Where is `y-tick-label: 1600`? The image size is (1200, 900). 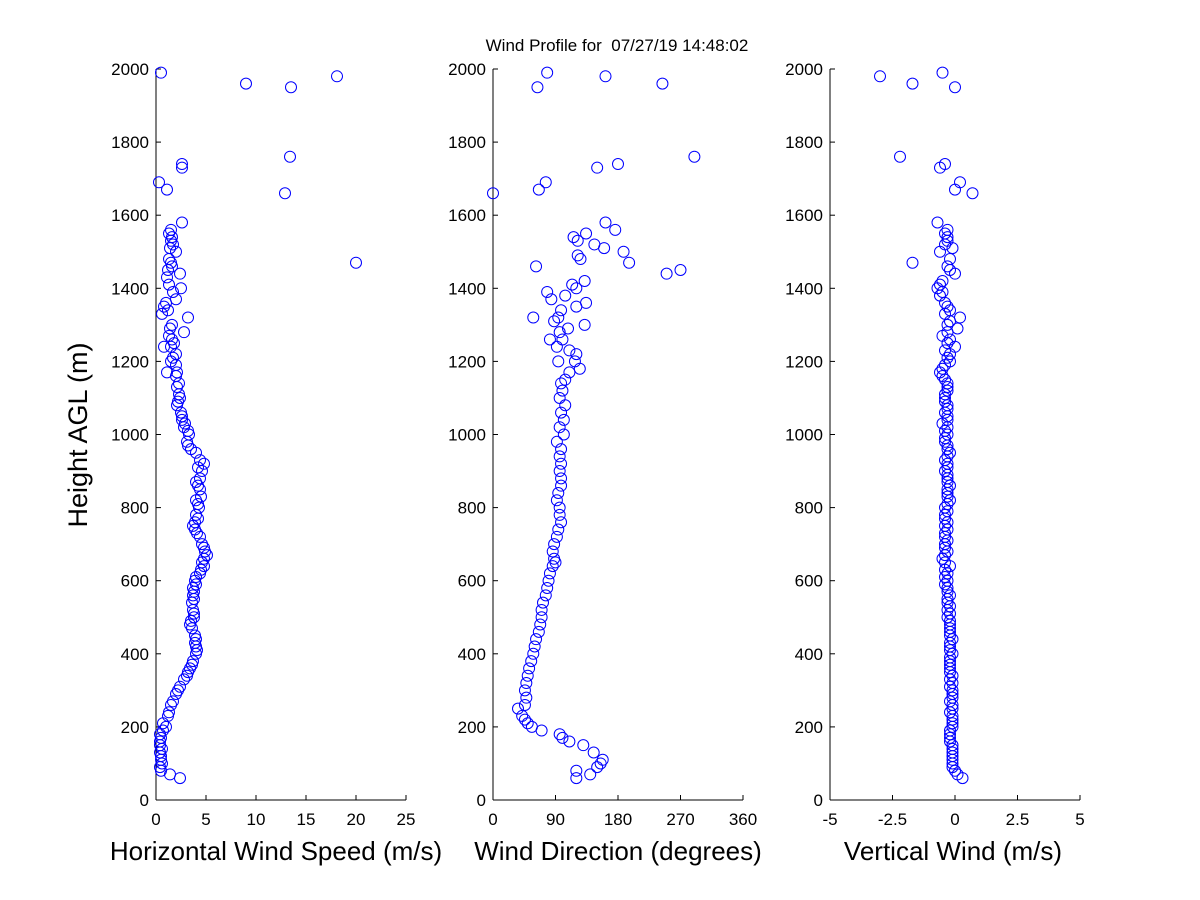
y-tick-label: 1600 is located at coordinates (467, 215).